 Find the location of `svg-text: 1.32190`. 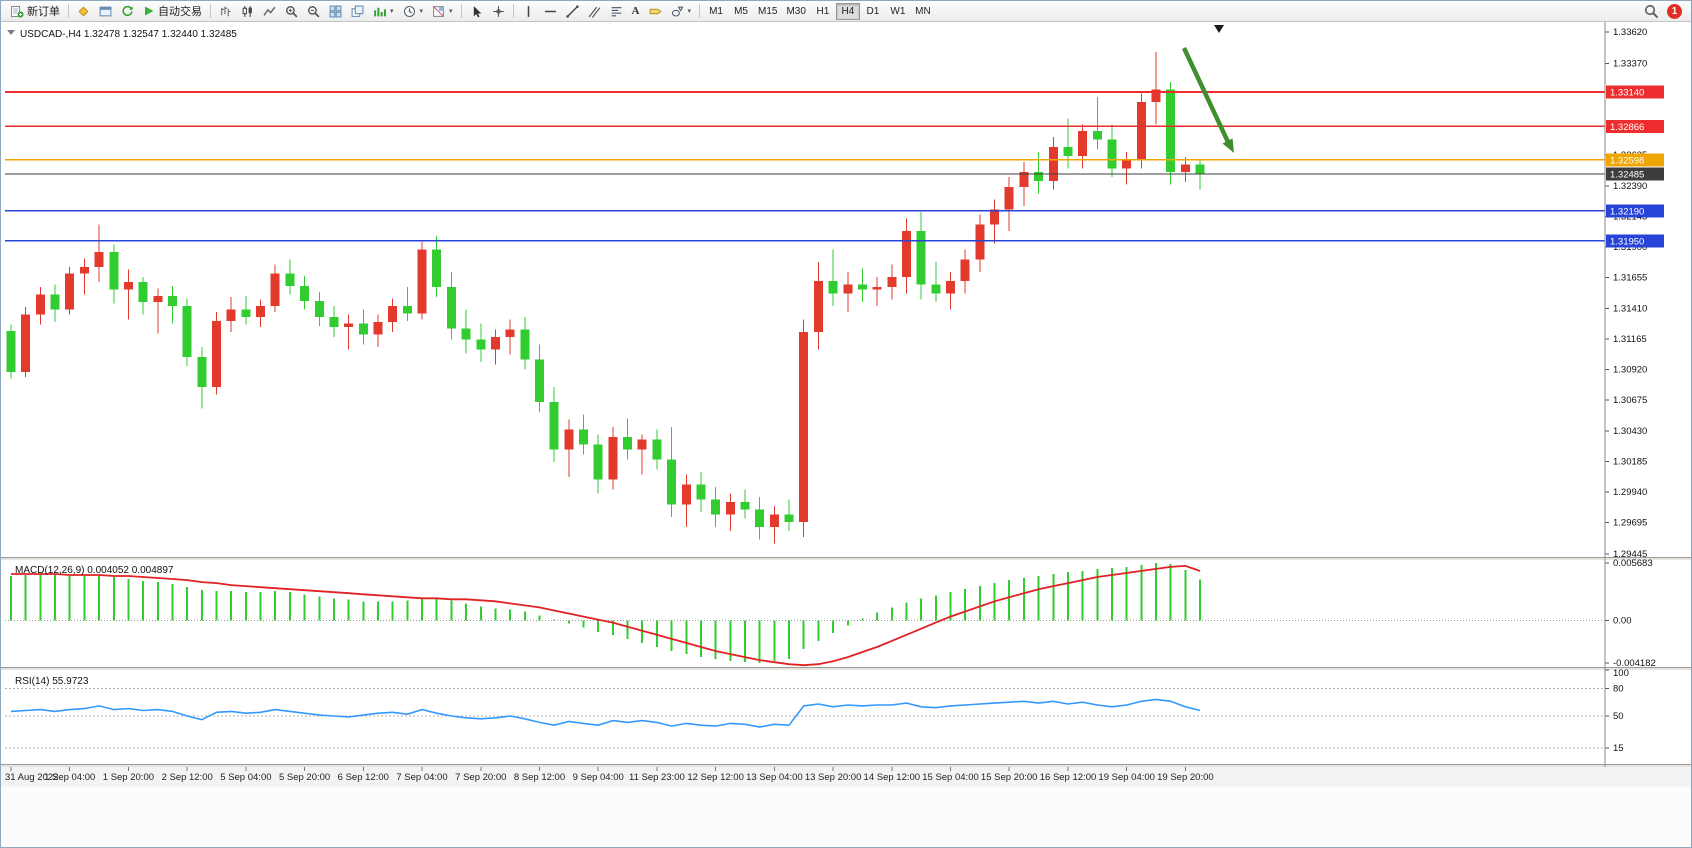

svg-text: 1.32190 is located at coordinates (1627, 211).